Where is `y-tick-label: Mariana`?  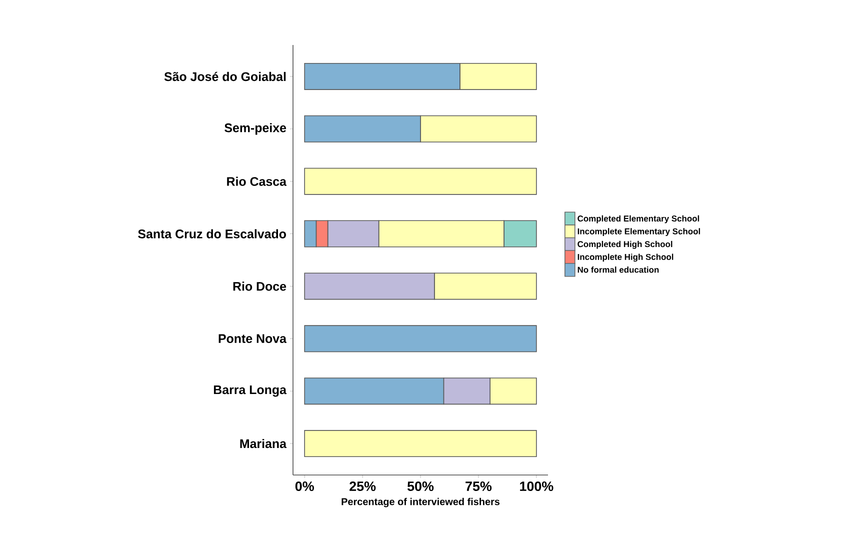 y-tick-label: Mariana is located at coordinates (263, 443).